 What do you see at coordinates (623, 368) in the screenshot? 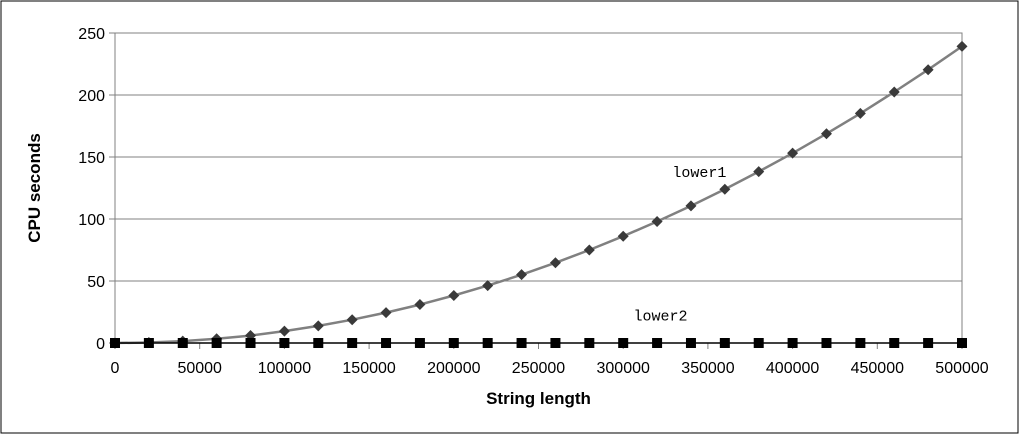
I see `x-tick-label: 300000` at bounding box center [623, 368].